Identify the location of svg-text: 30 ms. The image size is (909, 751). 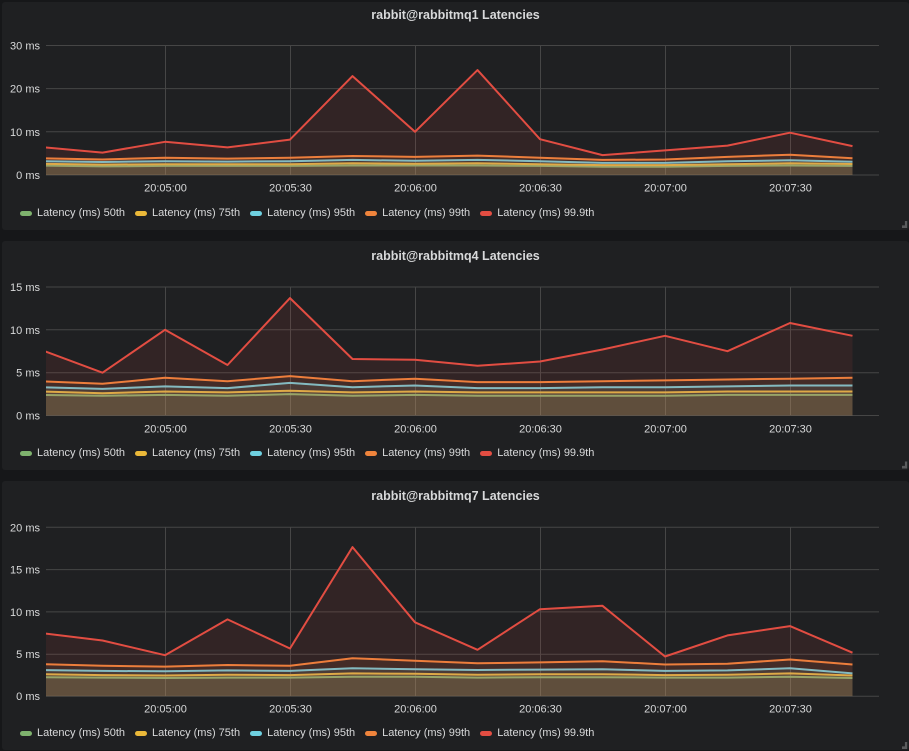
(25, 47).